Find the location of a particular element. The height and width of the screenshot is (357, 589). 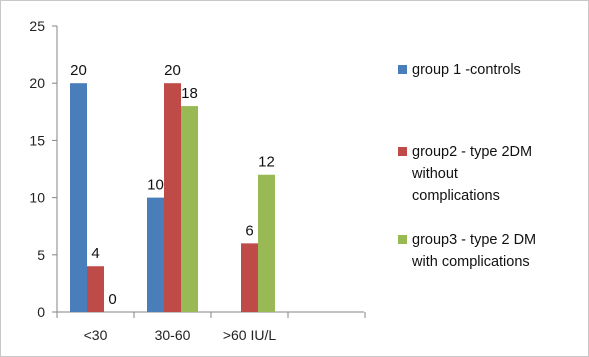

y-tick-label: 25 is located at coordinates (37, 26).